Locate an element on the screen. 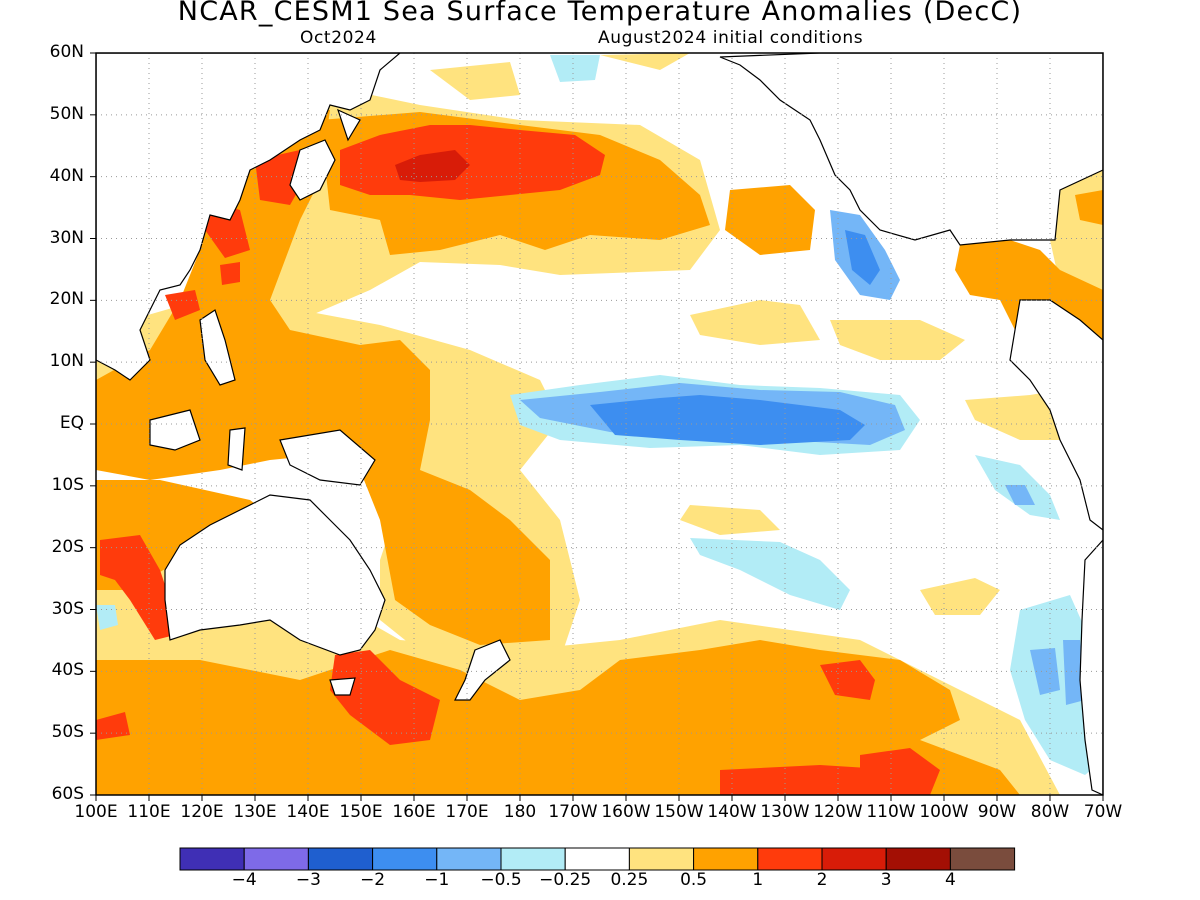  lat-label: 10S is located at coordinates (67, 484).